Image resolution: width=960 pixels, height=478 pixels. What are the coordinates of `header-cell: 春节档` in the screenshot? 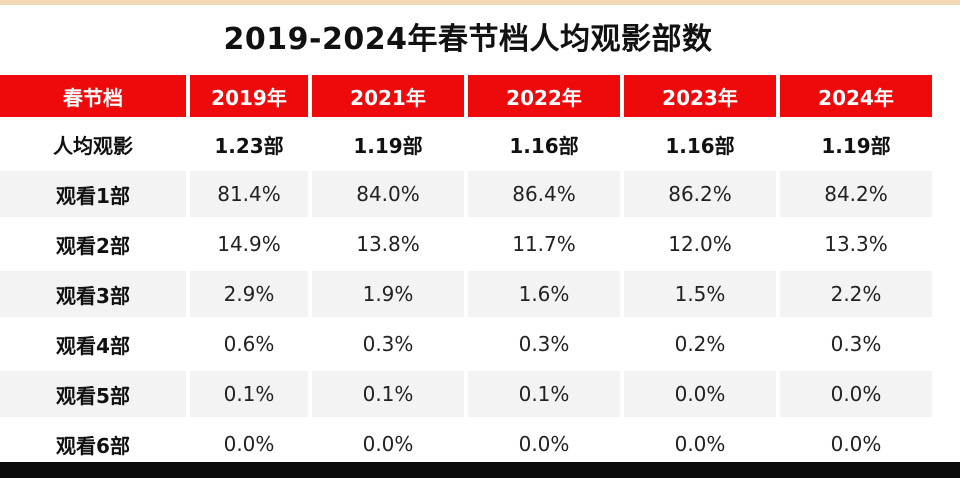 It's located at (93, 96).